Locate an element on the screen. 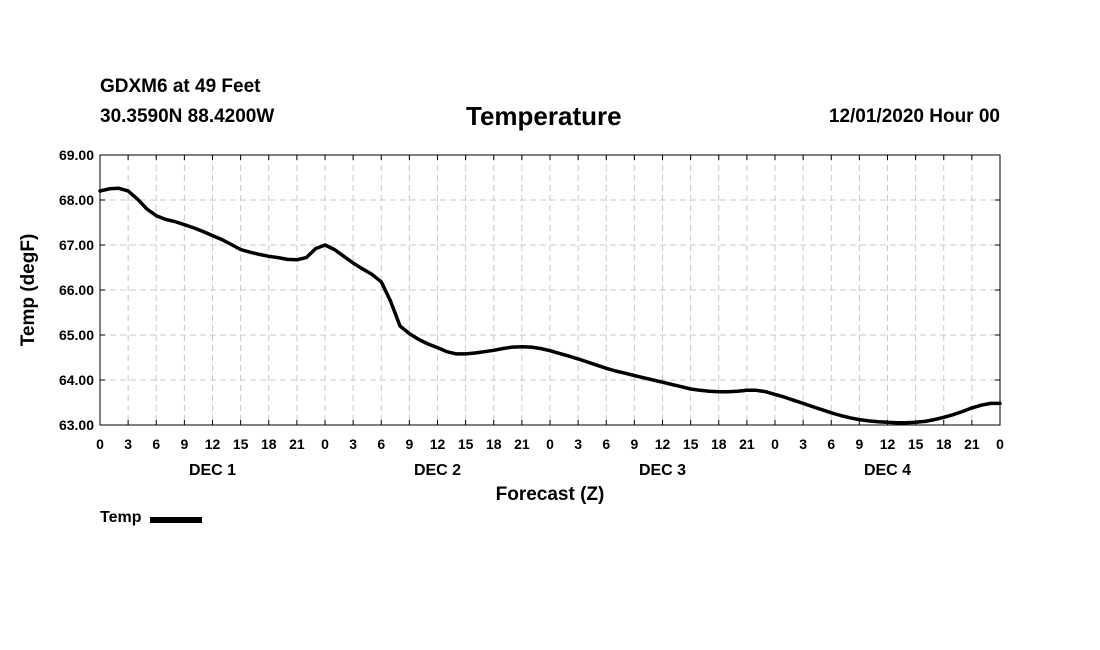  day-label: DEC 4 is located at coordinates (887, 470).